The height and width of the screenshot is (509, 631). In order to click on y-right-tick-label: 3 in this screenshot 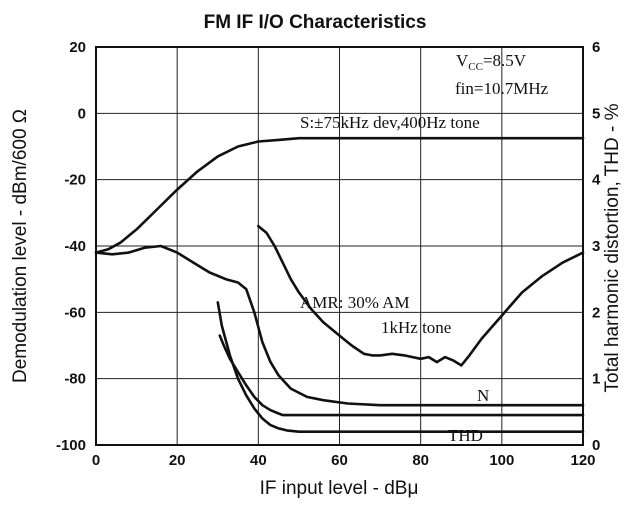, I will do `click(596, 246)`.